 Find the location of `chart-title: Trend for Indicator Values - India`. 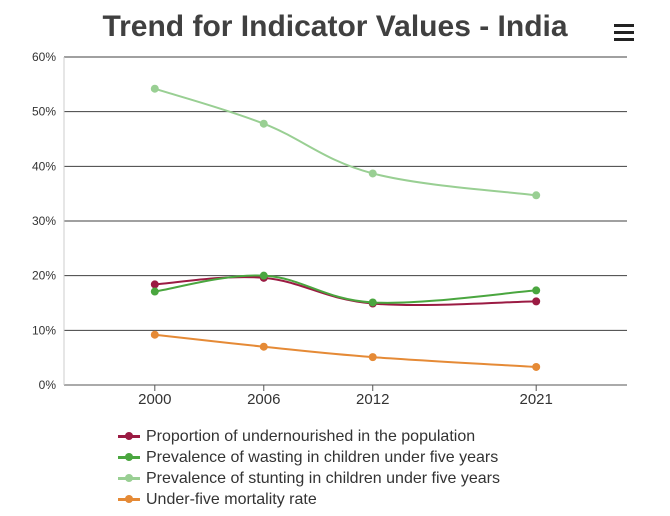

chart-title: Trend for Indicator Values - India is located at coordinates (335, 26).